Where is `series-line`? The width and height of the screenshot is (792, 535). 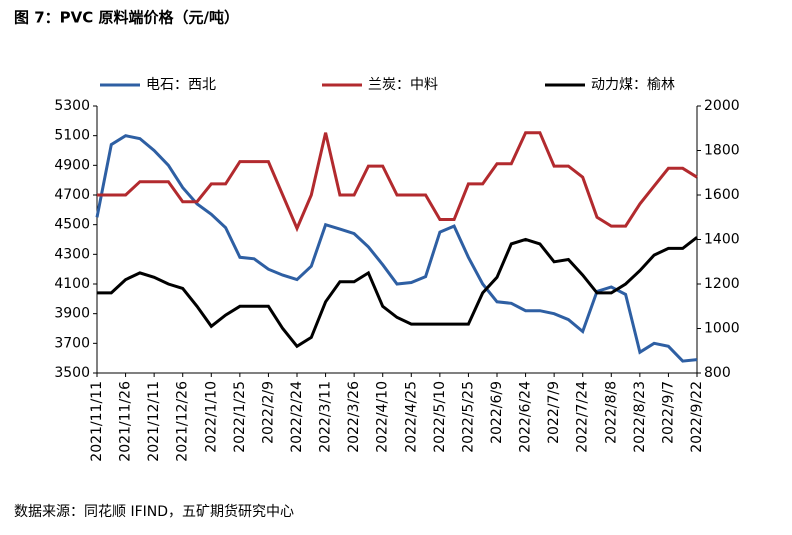
series-line is located at coordinates (397, 182).